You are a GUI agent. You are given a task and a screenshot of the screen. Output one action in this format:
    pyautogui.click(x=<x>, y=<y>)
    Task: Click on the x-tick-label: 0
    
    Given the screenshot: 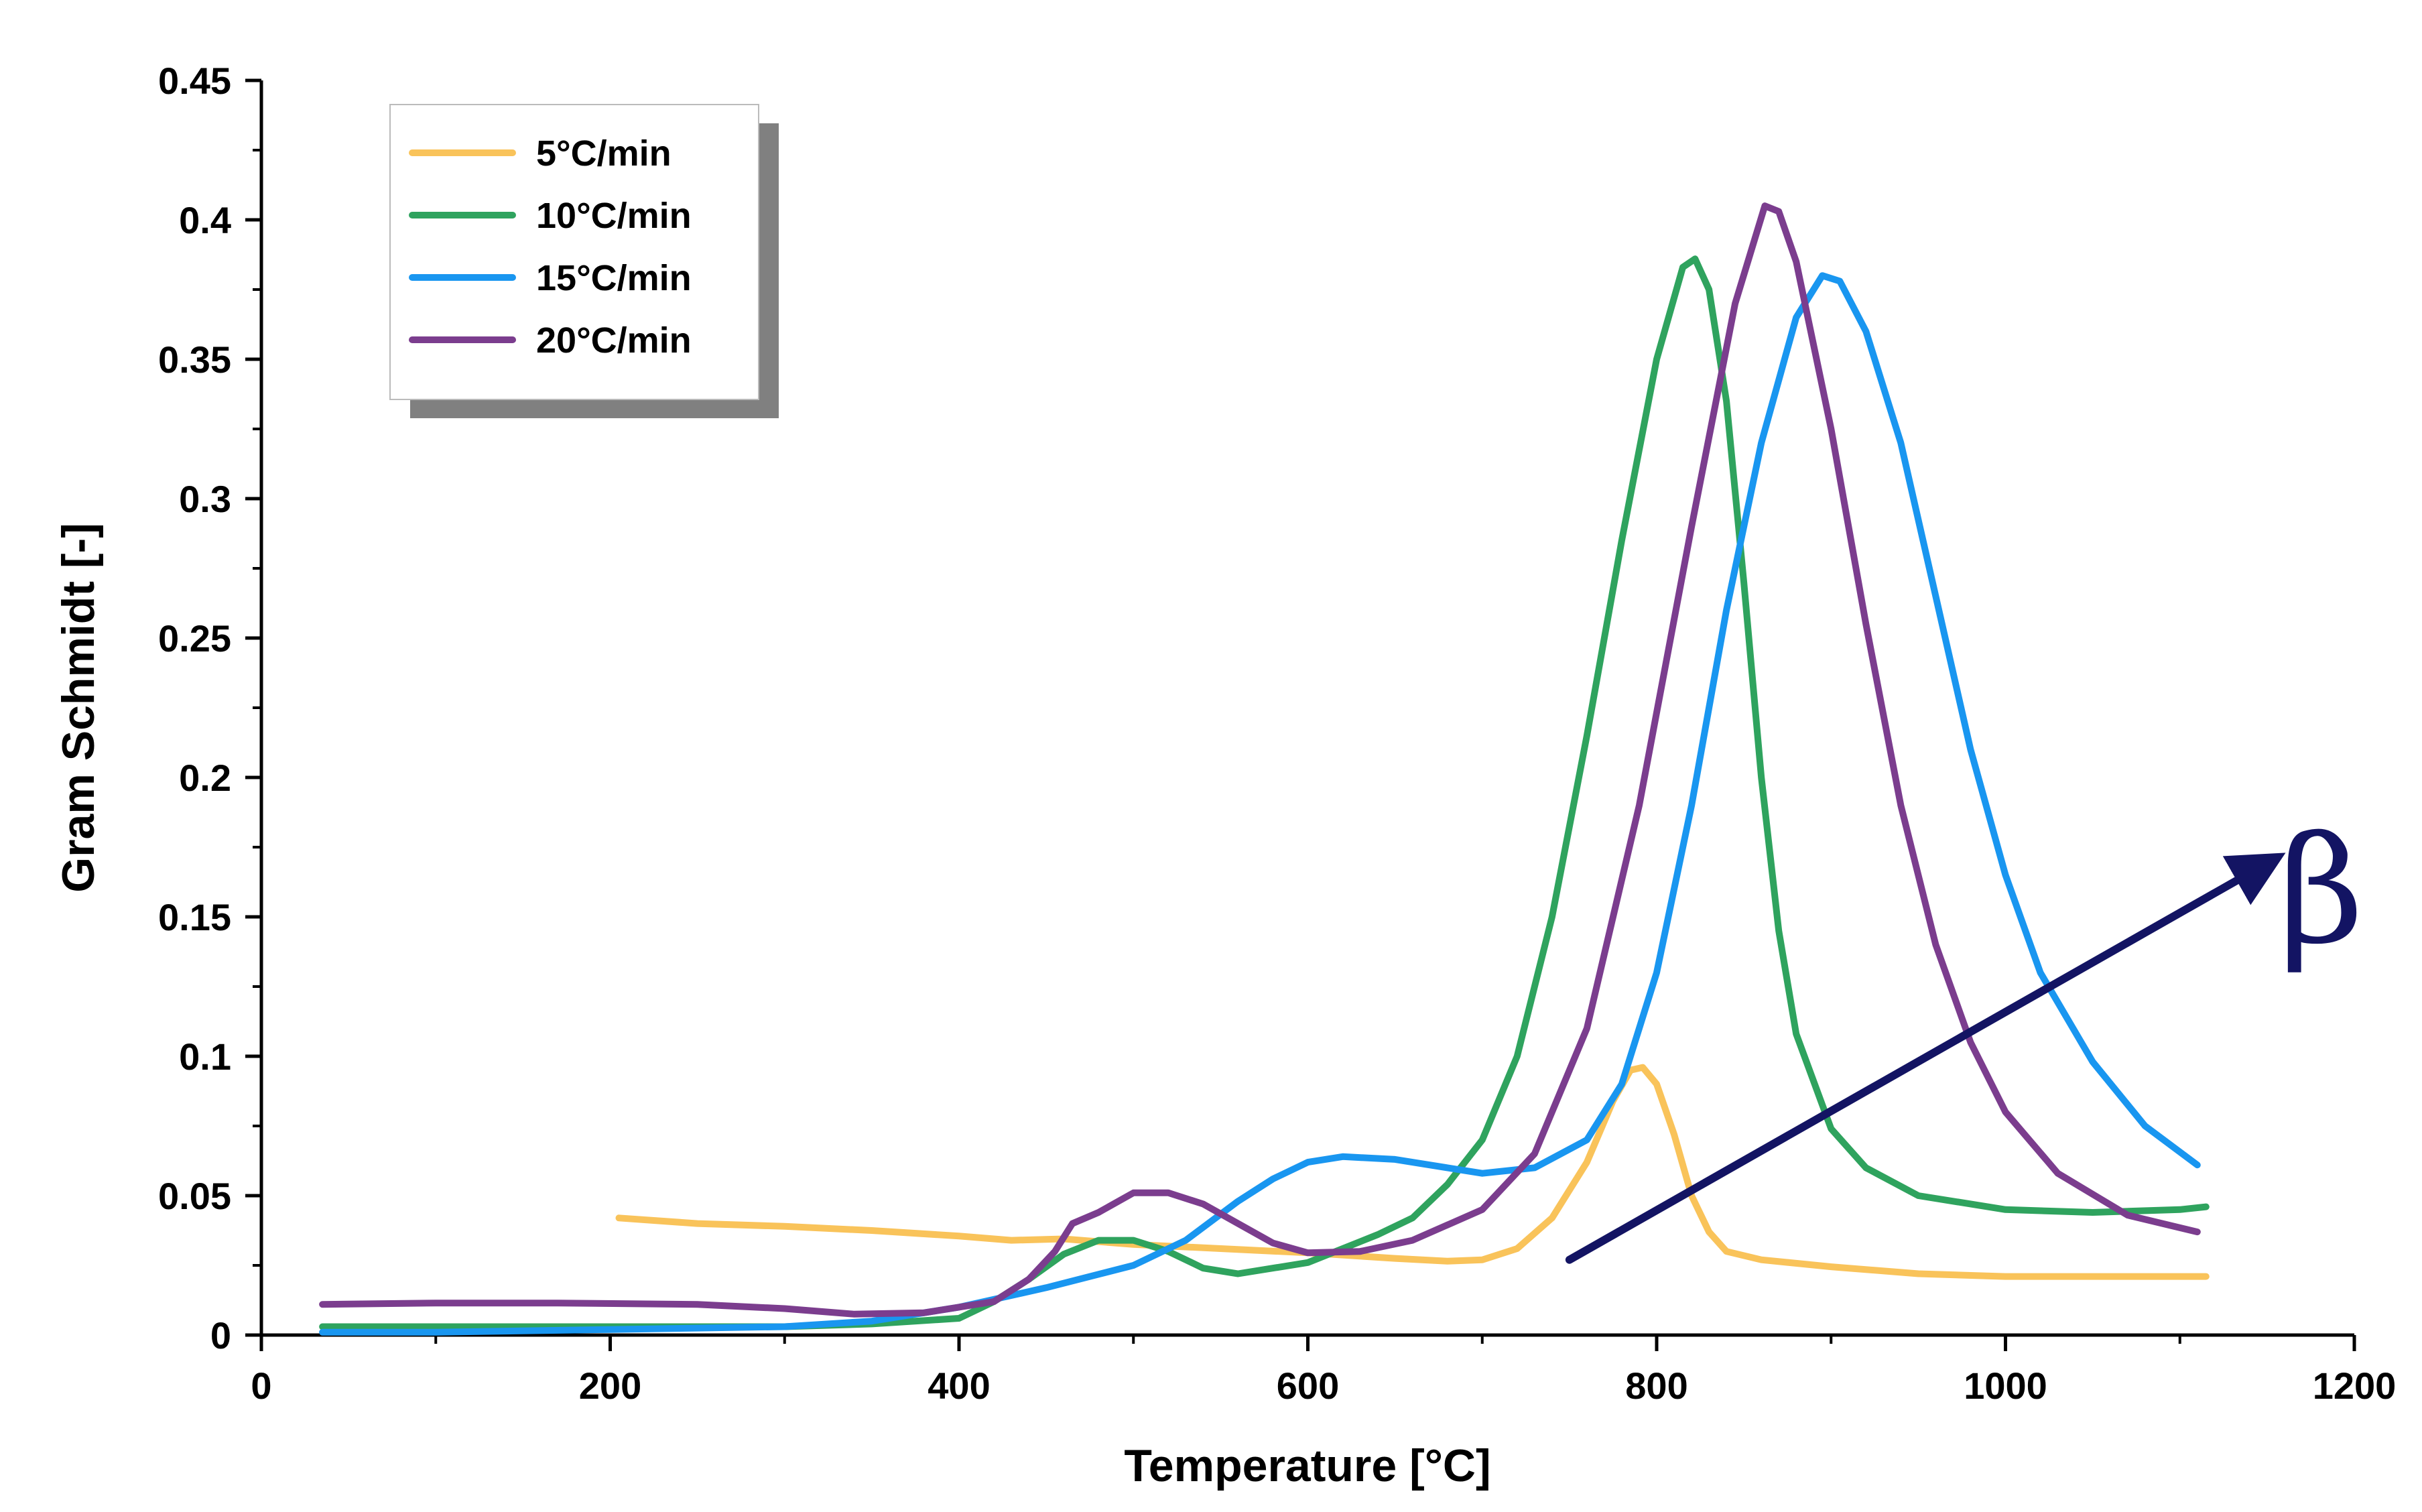 What is the action you would take?
    pyautogui.click(x=261, y=1386)
    